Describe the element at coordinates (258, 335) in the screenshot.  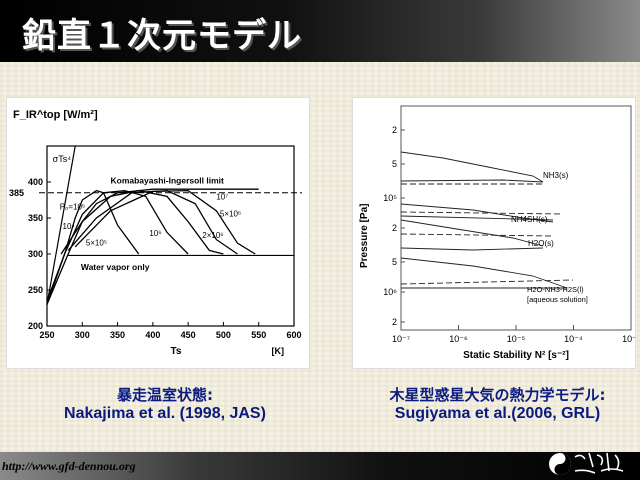
I see `x-tick-label: 550` at that location.